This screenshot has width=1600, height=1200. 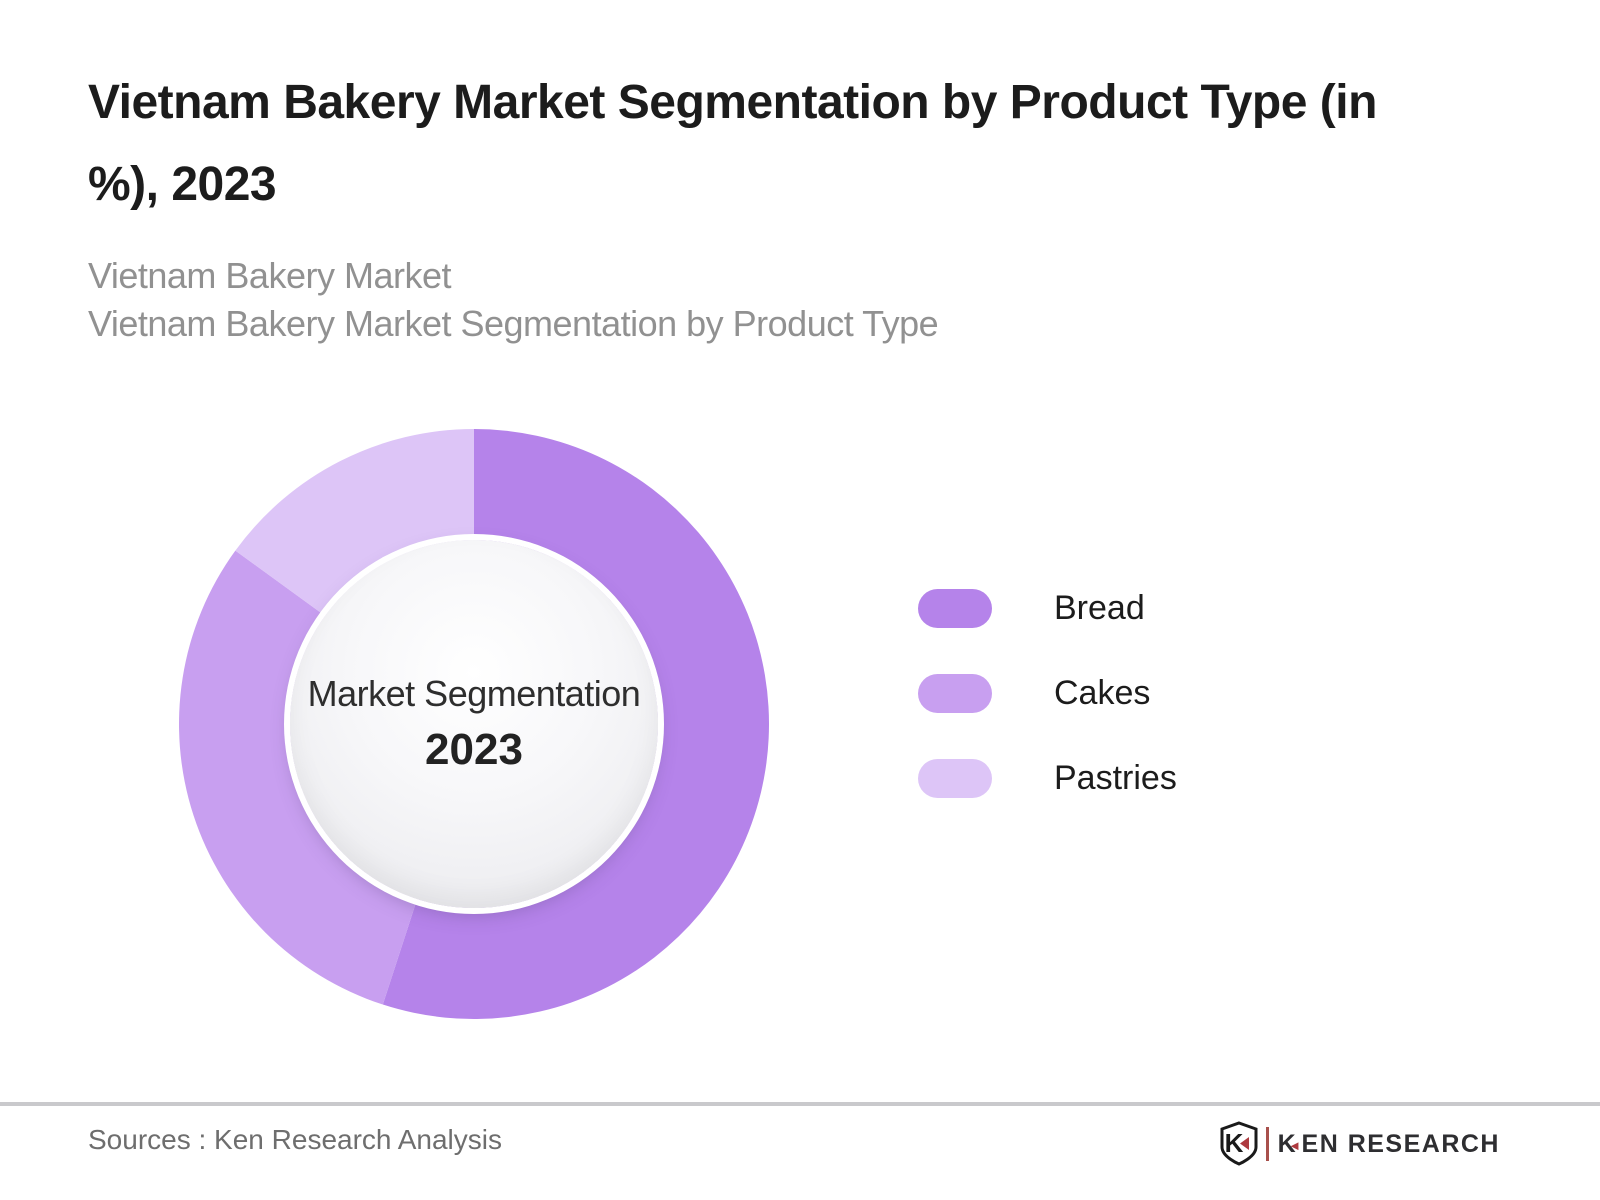 What do you see at coordinates (474, 749) in the screenshot?
I see `donut-center-year: 2023` at bounding box center [474, 749].